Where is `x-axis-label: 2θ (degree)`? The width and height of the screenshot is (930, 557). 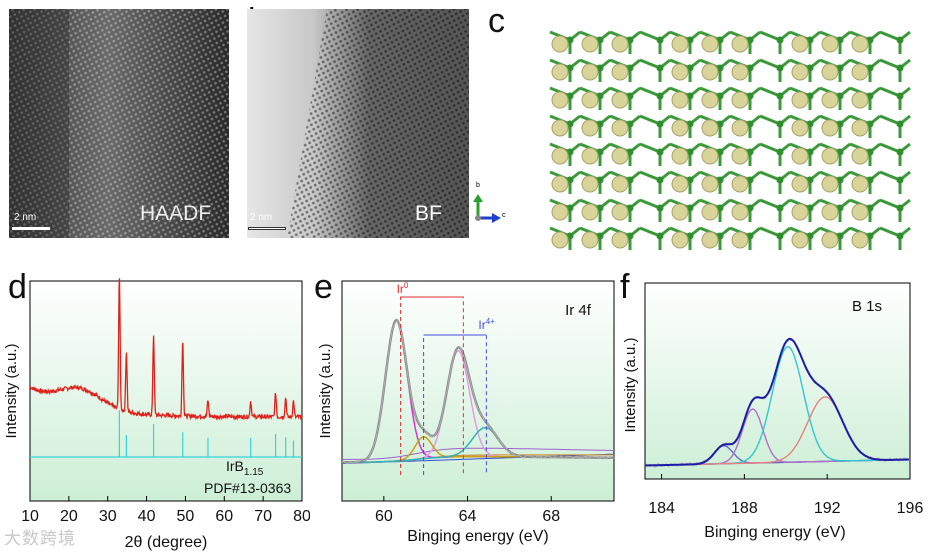
x-axis-label: 2θ (degree) is located at coordinates (166, 542).